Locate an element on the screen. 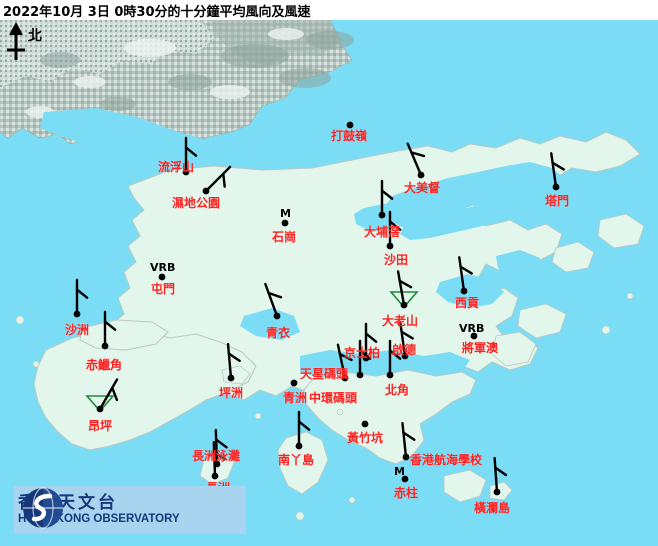 The width and height of the screenshot is (658, 546). station-label: 南丫島 is located at coordinates (296, 460).